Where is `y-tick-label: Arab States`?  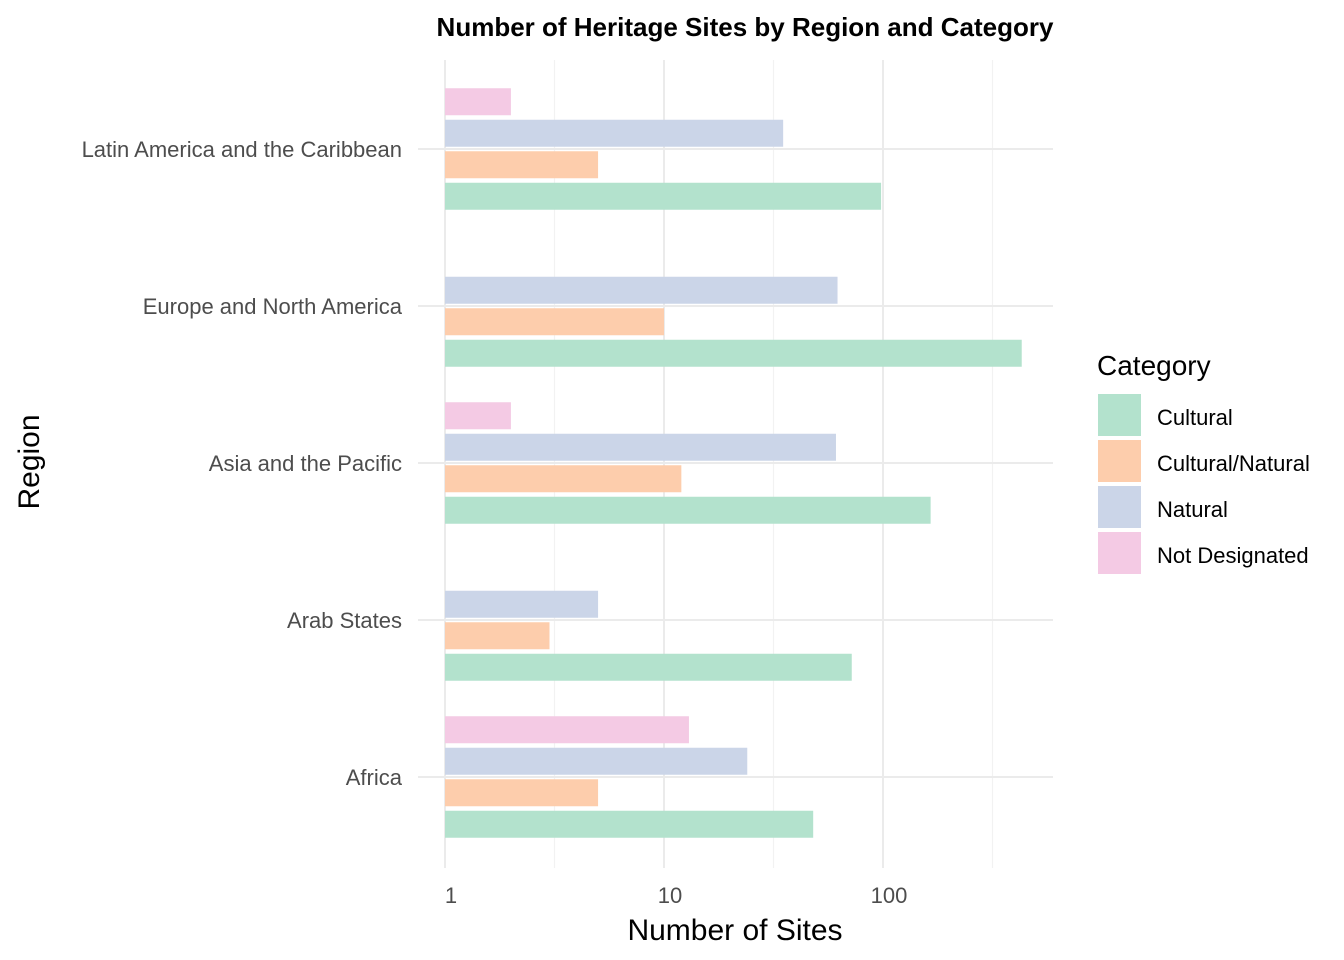
y-tick-label: Arab States is located at coordinates (344, 620).